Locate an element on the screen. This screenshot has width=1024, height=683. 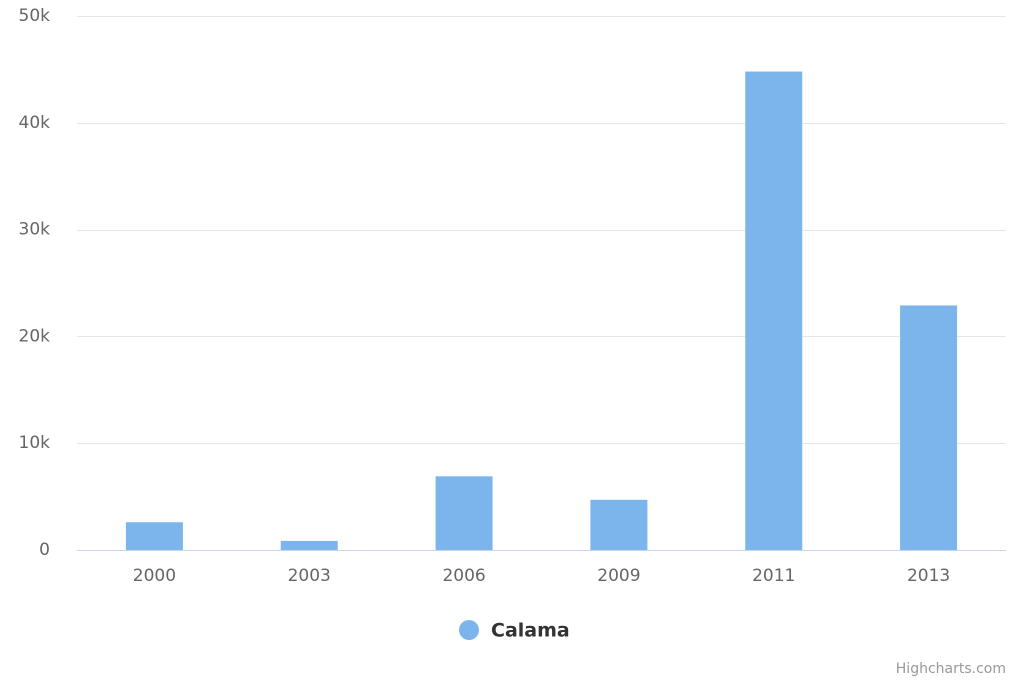
credits: Highcharts.com is located at coordinates (951, 669).